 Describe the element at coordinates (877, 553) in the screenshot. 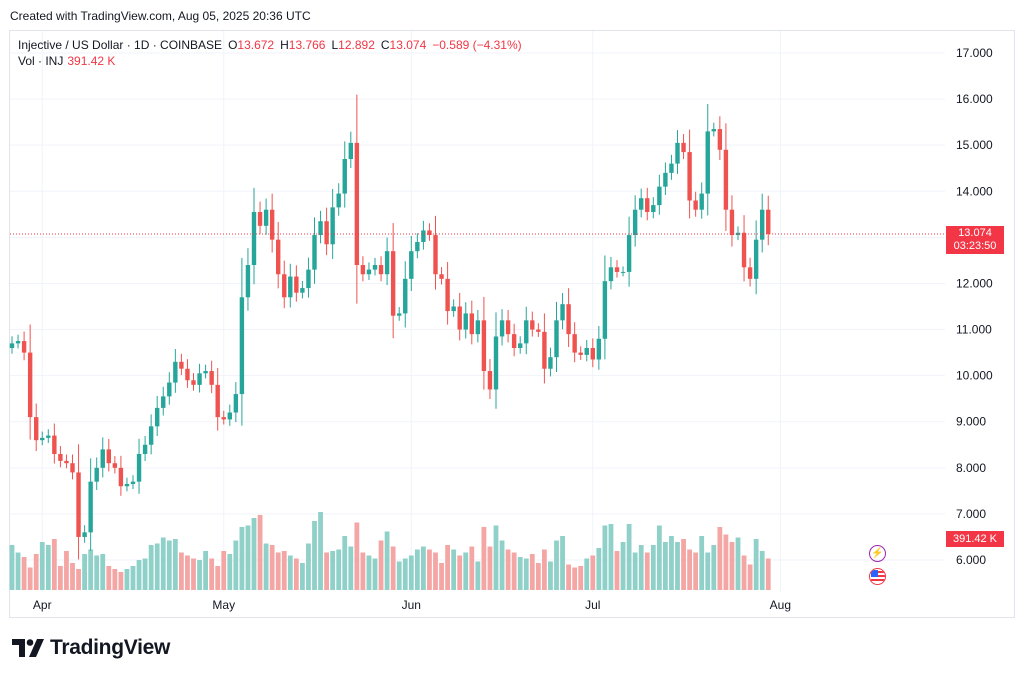

I see `lightning-icon: ⚡` at that location.